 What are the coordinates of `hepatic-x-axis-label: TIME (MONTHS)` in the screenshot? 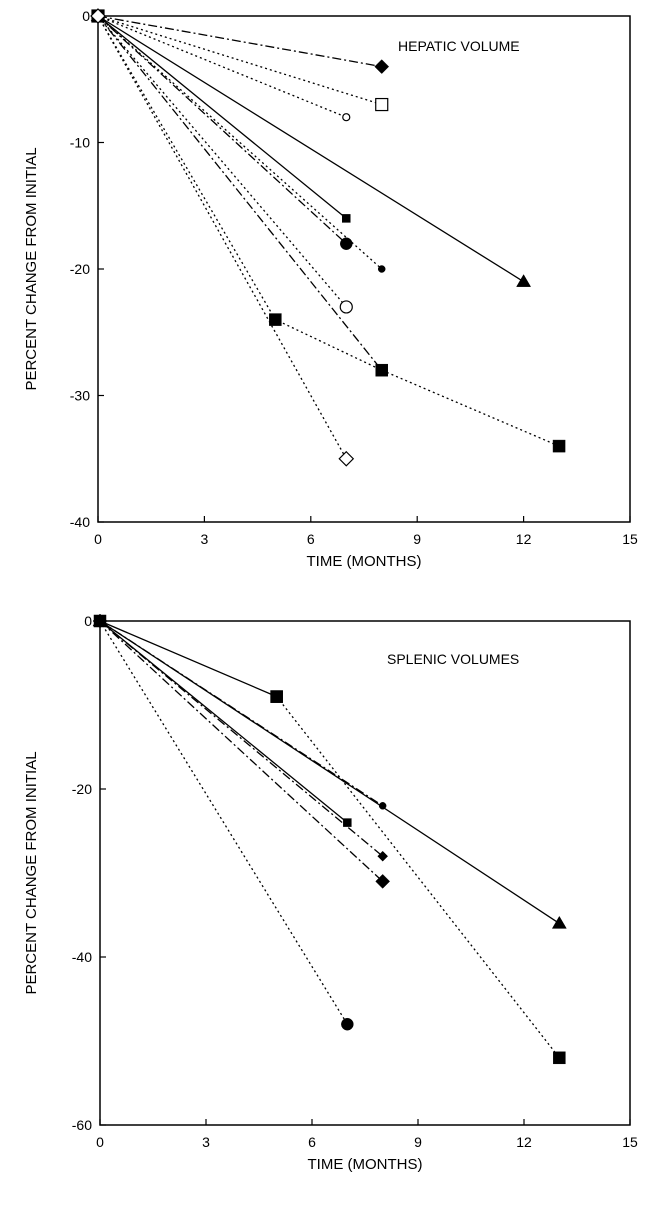 It's located at (364, 561).